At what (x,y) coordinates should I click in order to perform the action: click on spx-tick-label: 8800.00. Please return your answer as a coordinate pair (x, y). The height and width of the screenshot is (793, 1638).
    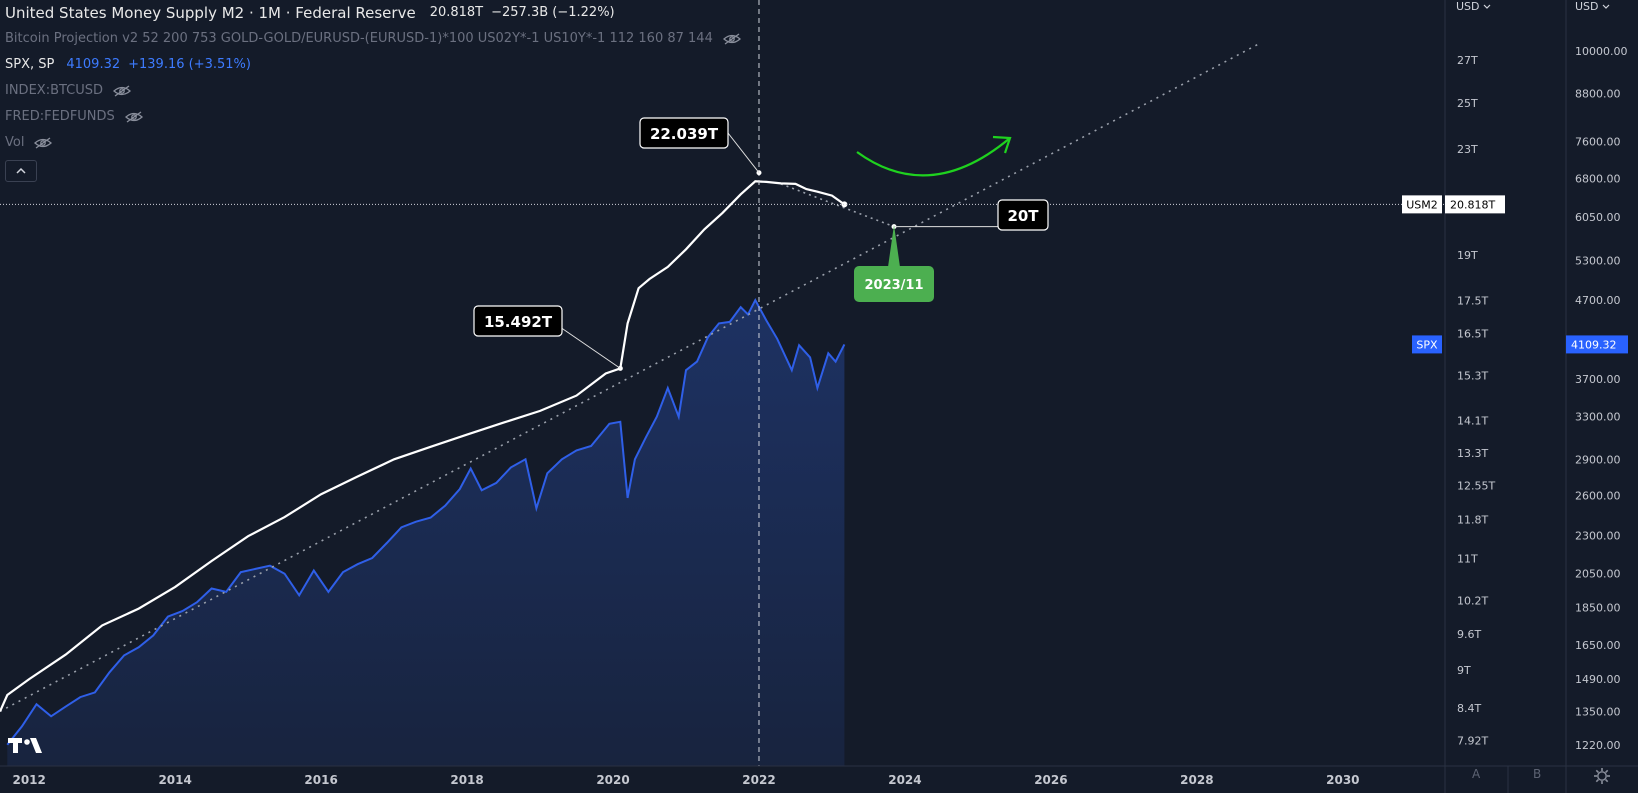
    Looking at the image, I should click on (1598, 93).